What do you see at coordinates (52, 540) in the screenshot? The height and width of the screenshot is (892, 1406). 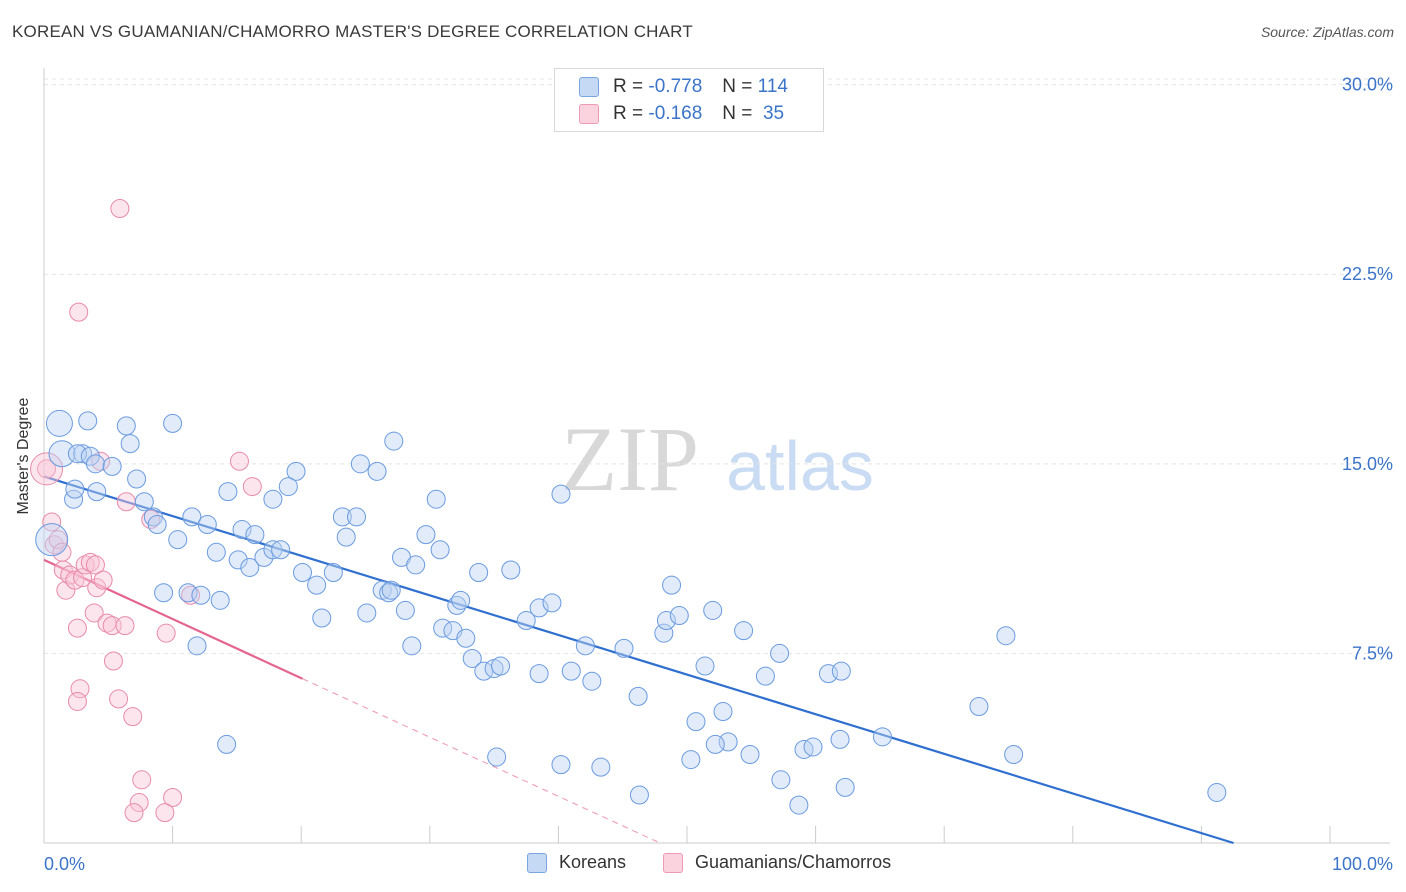 I see `korean-point-large` at bounding box center [52, 540].